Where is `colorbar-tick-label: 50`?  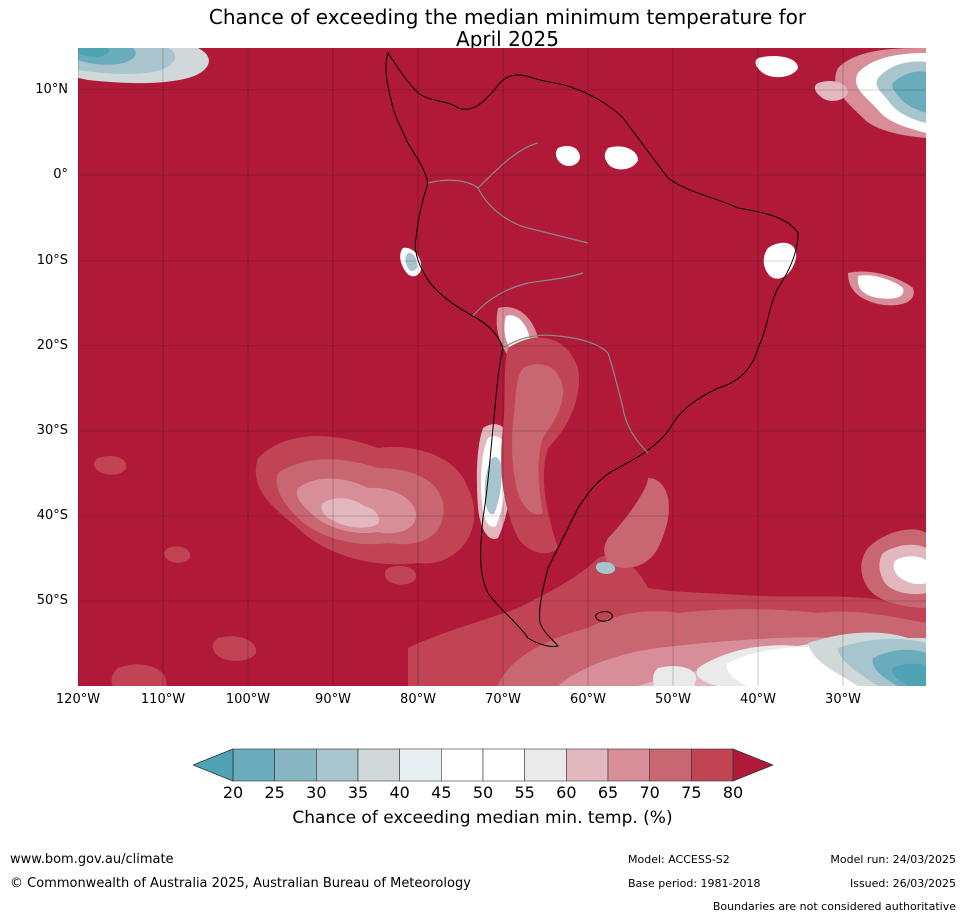
colorbar-tick-label: 50 is located at coordinates (483, 792).